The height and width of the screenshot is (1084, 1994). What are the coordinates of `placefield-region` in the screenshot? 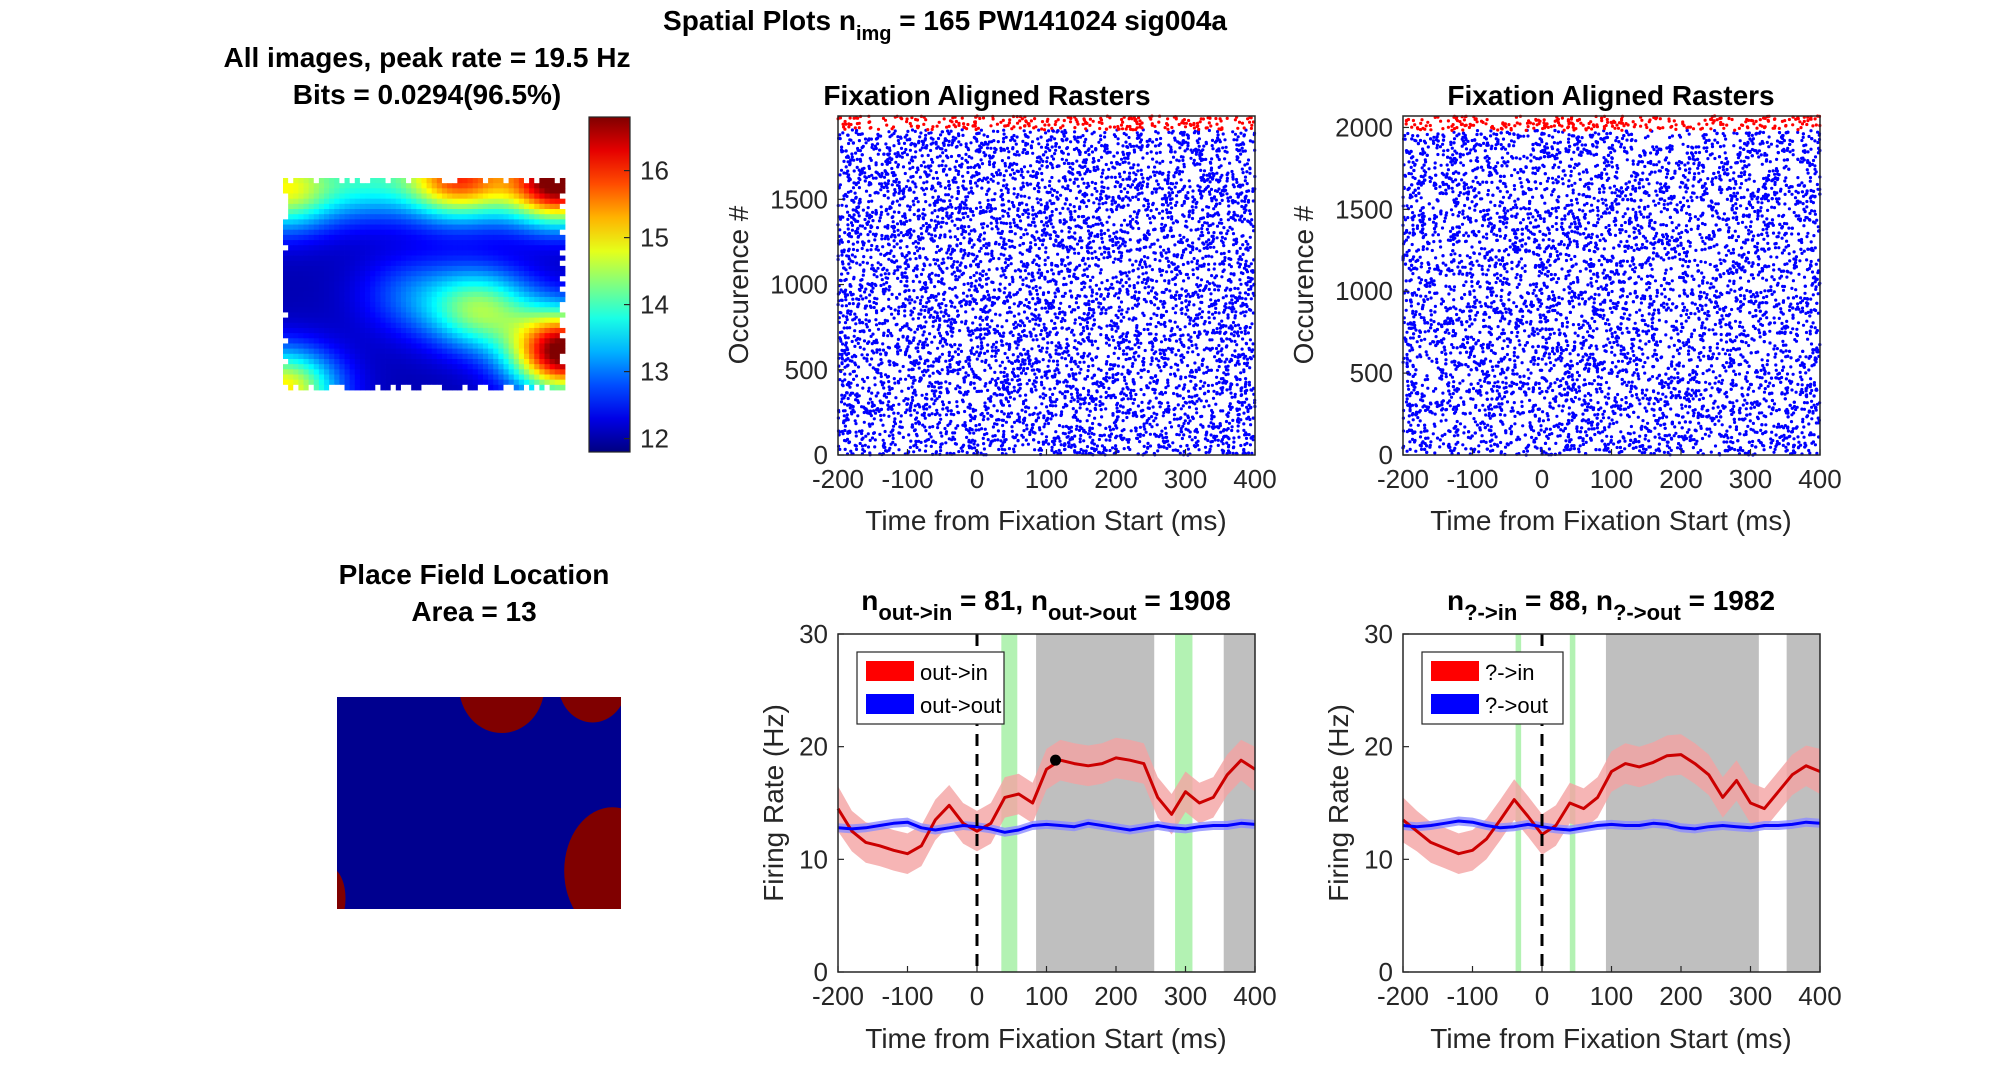 It's located at (590, 710).